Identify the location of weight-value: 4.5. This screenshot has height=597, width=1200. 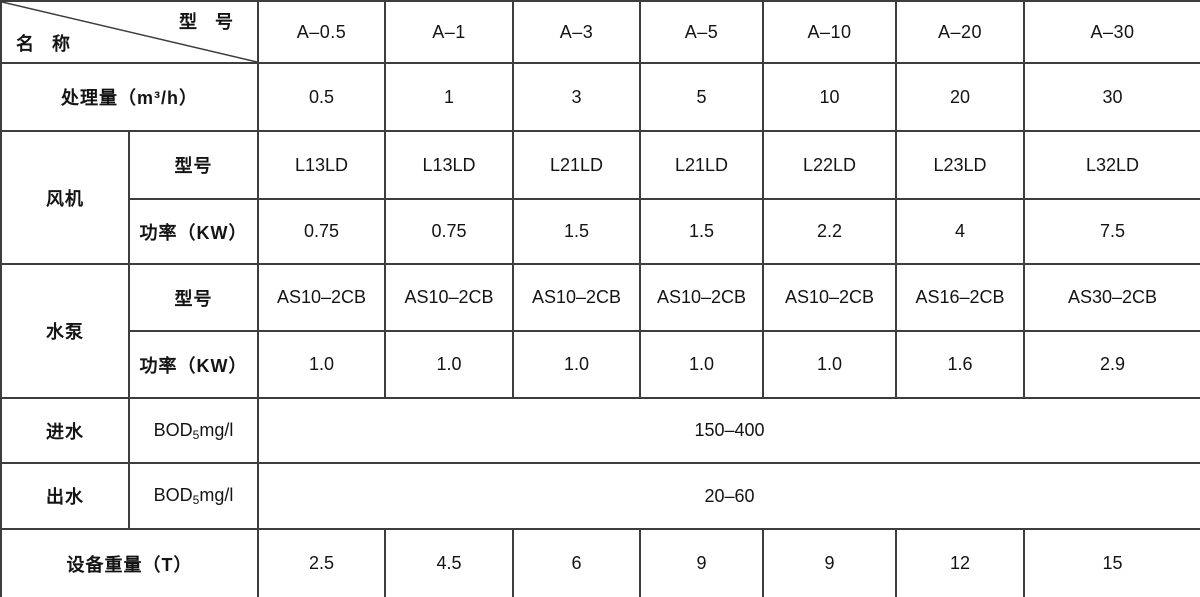
(449, 562).